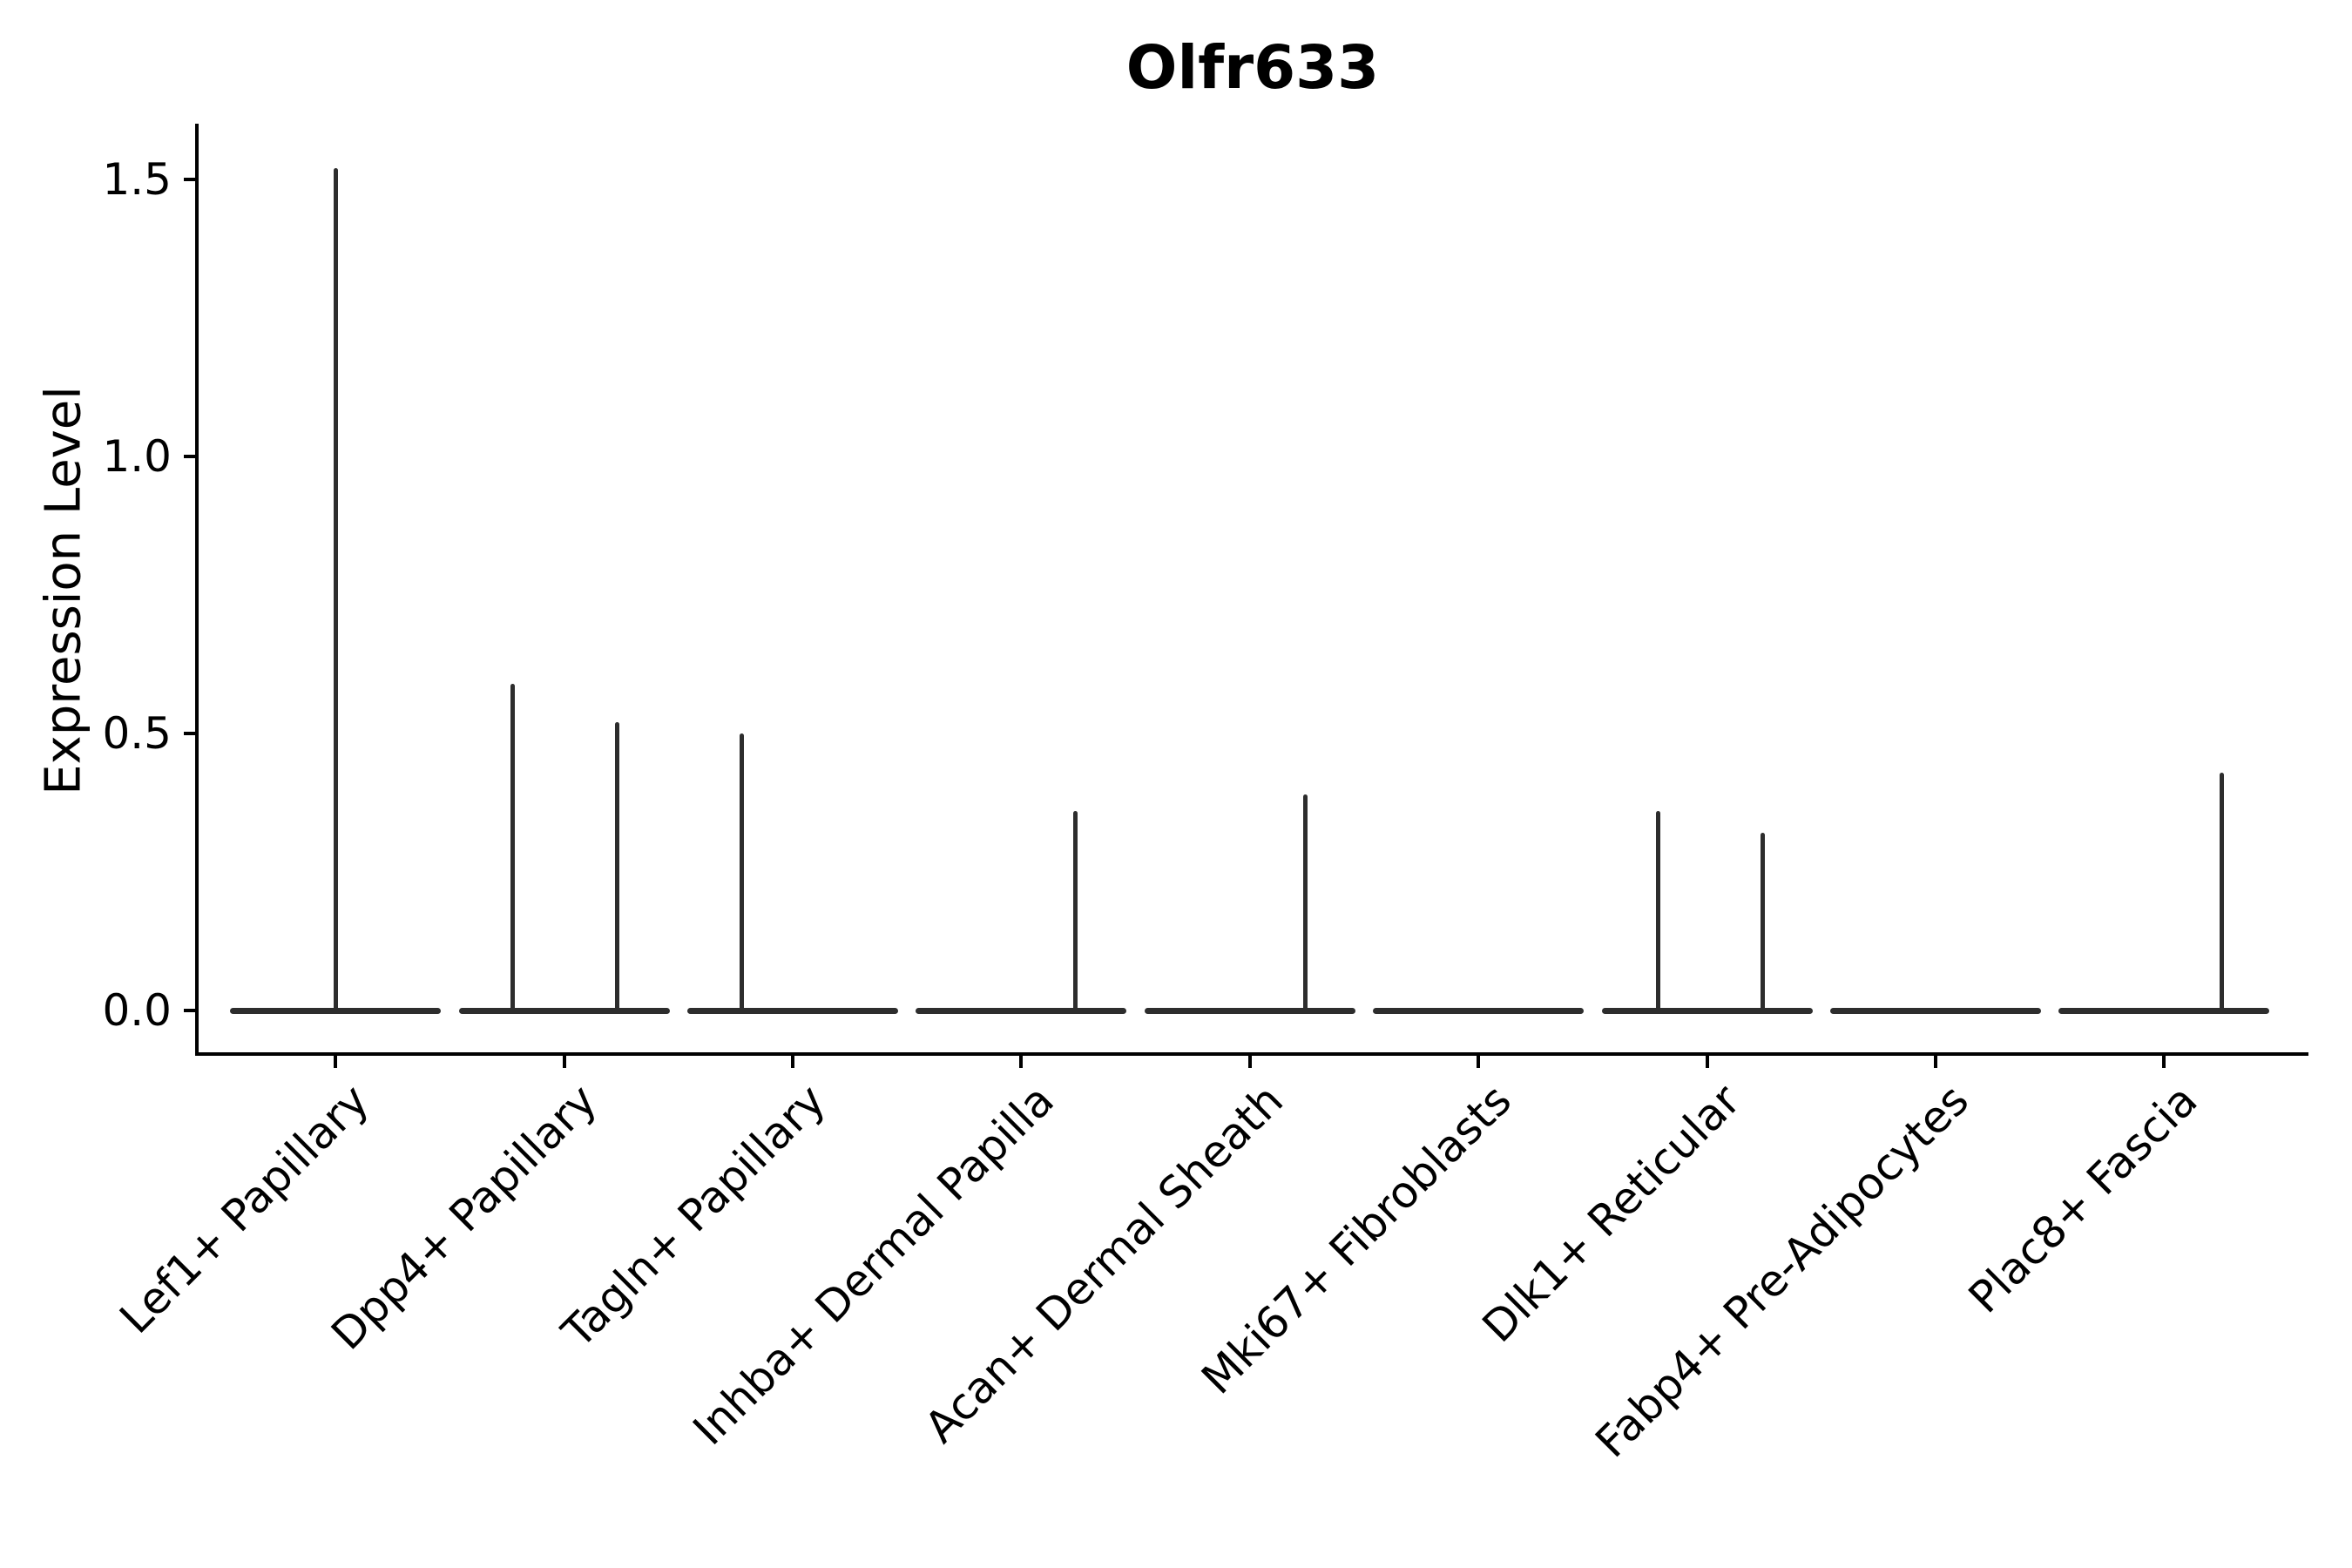 Image resolution: width=2352 pixels, height=1568 pixels. I want to click on y-tick-label: 1.0, so click(137, 456).